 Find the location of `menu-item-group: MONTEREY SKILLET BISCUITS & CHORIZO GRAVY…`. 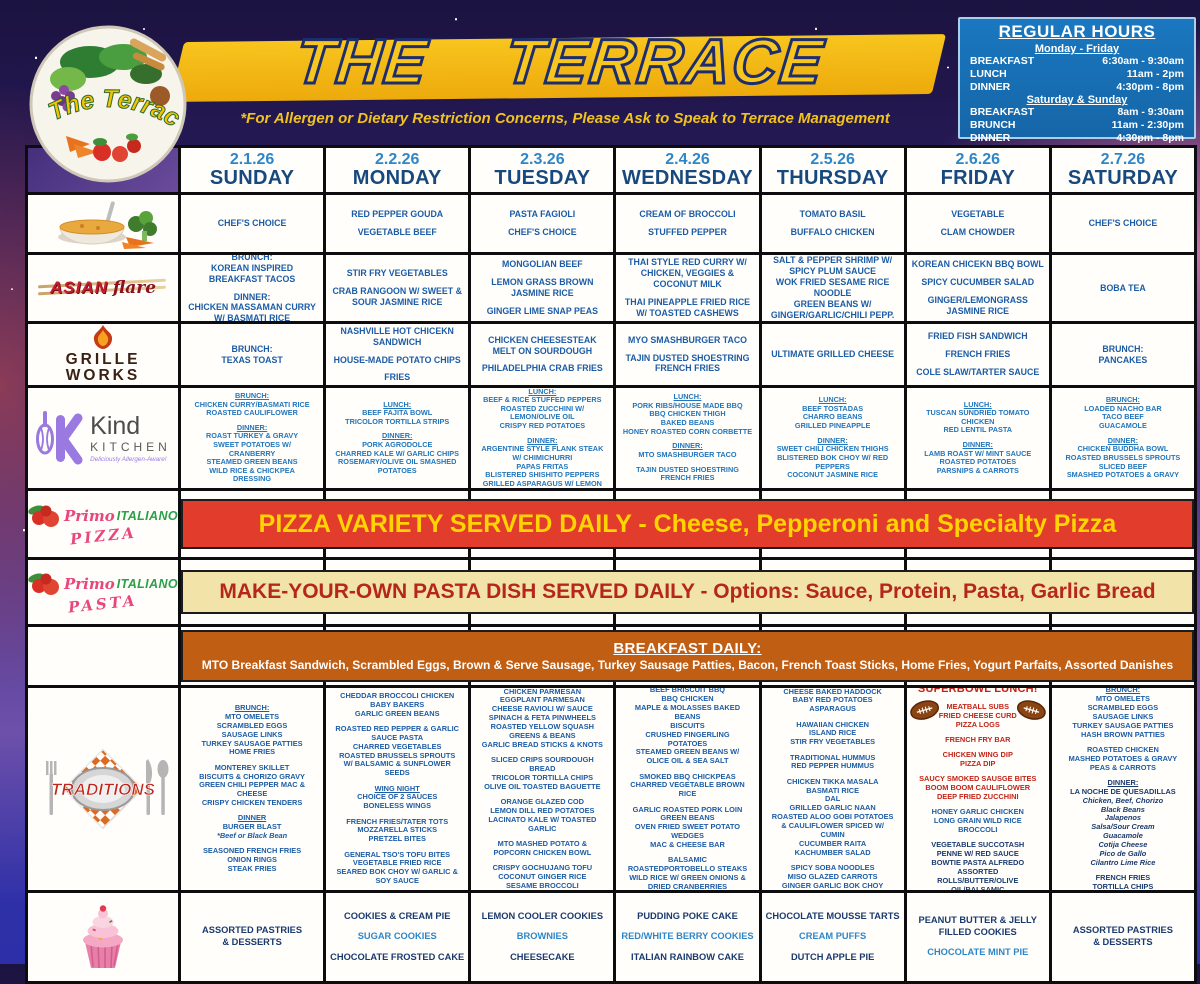

menu-item-group: MONTEREY SKILLET BISCUITS & CHORIZO GRAVY… is located at coordinates (252, 785).